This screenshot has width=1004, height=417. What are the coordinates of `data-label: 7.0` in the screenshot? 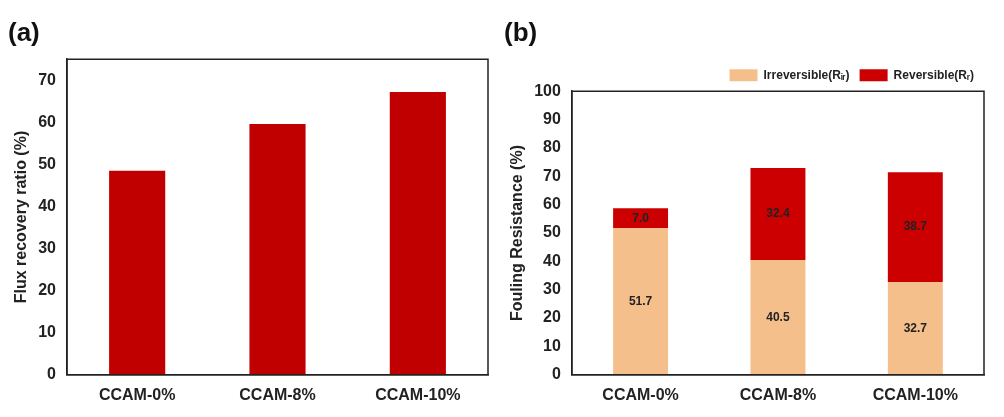 It's located at (641, 217).